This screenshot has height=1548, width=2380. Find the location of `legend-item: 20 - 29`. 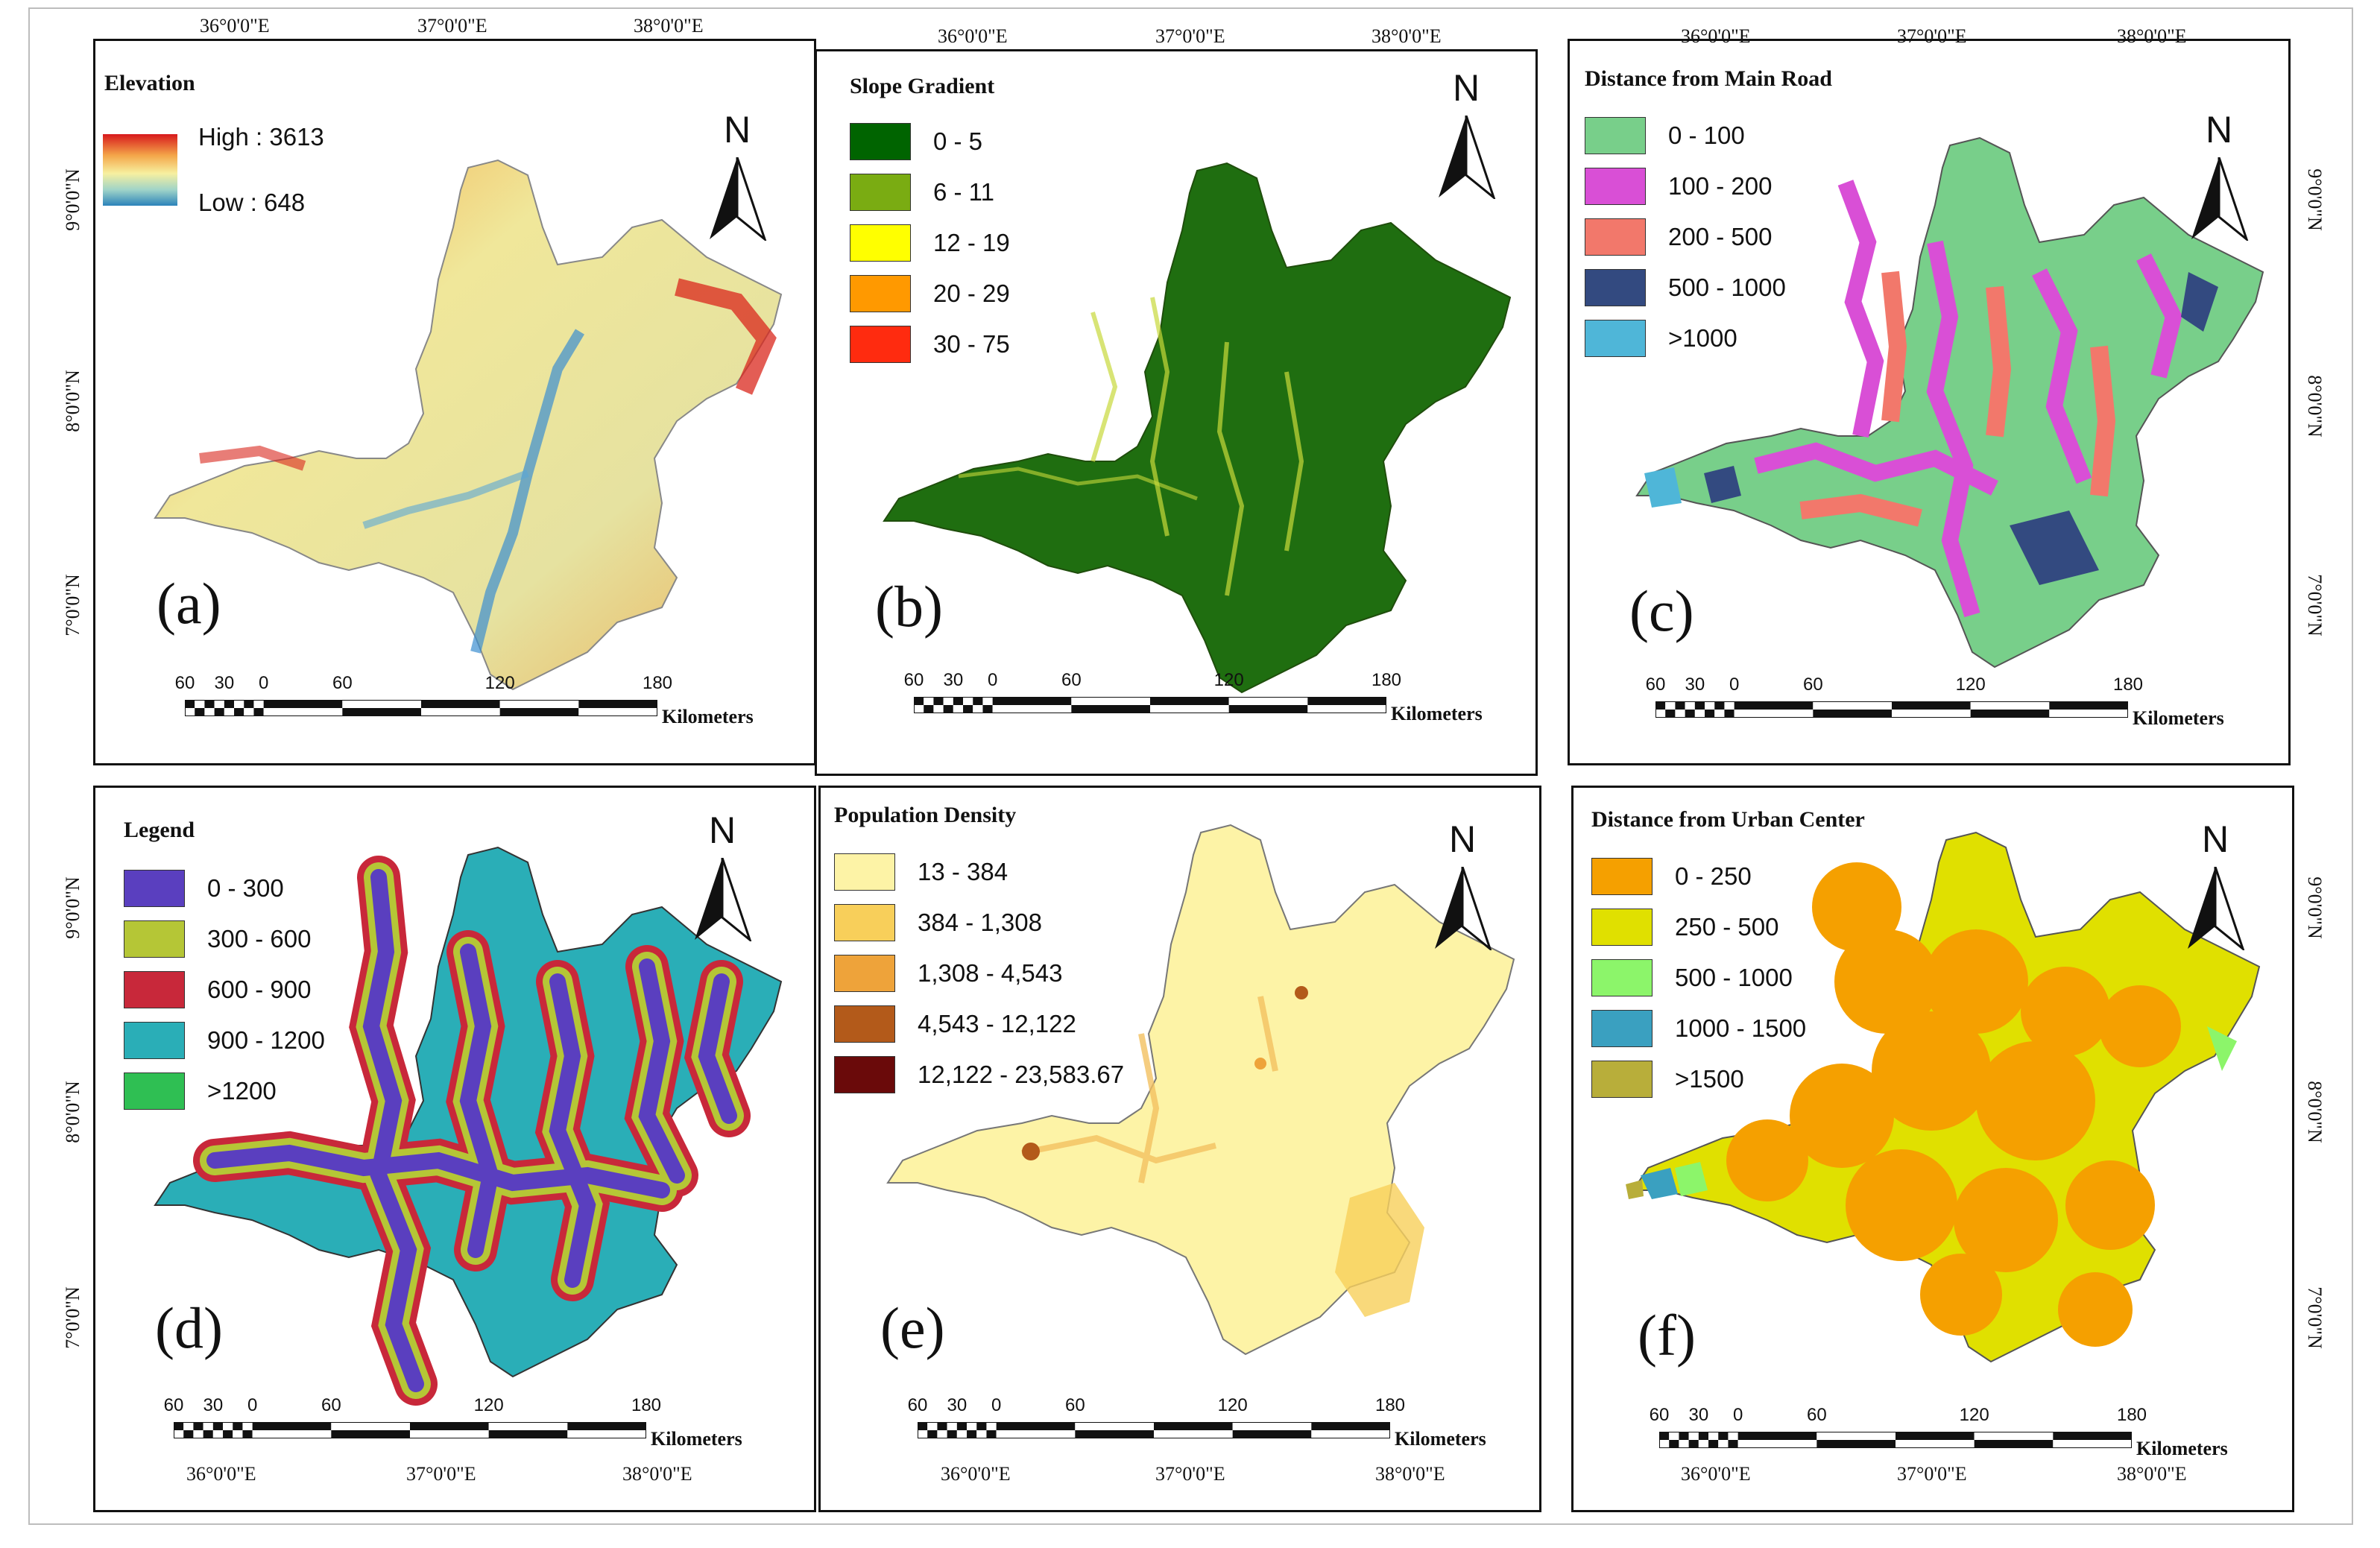

legend-item: 20 - 29 is located at coordinates (930, 293).